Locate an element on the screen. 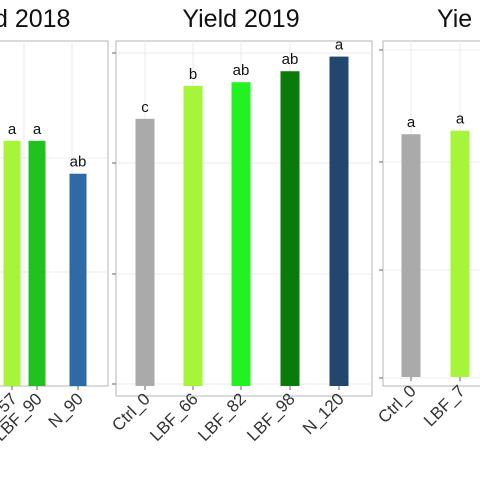 Image resolution: width=480 pixels, height=480 pixels. panel-title-2020: Yie is located at coordinates (454, 19).